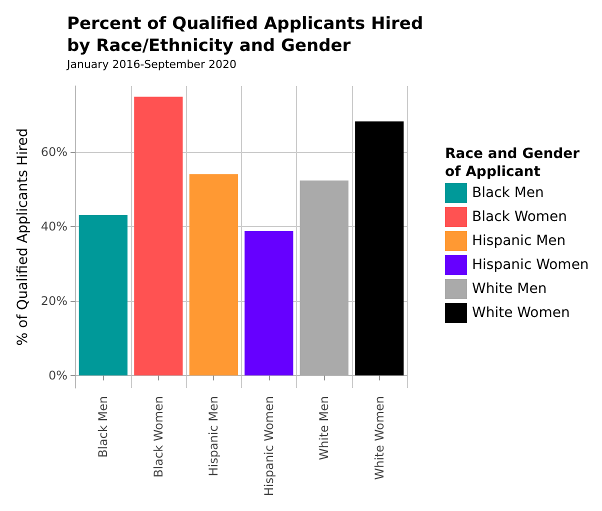 This screenshot has width=602, height=511. I want to click on legend-label: Black Women, so click(520, 217).